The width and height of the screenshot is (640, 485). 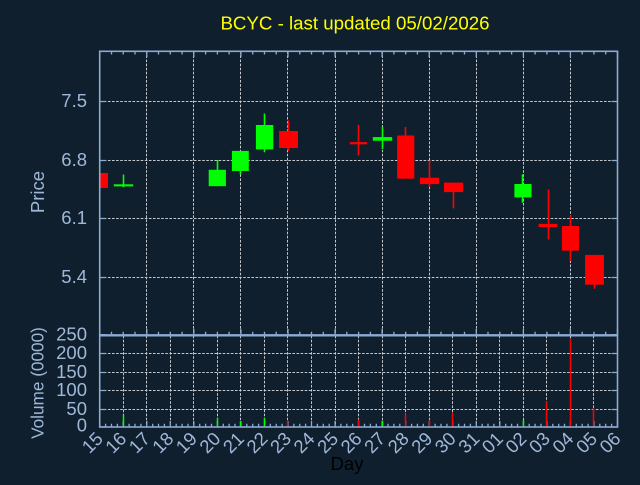 I want to click on svg-text: 100, so click(x=71, y=389).